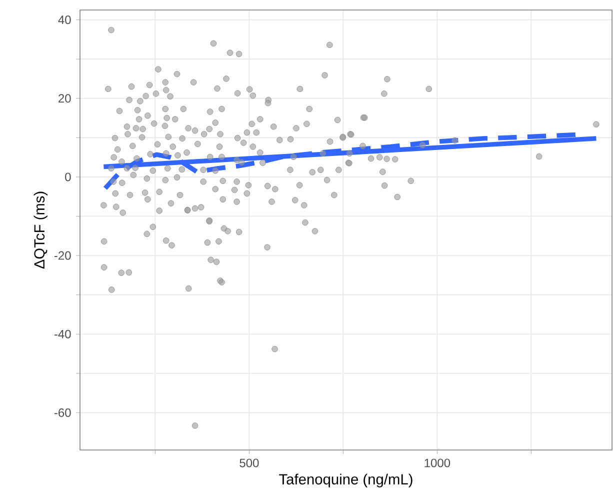 The width and height of the screenshot is (613, 500). What do you see at coordinates (345, 481) in the screenshot?
I see `x-axis-title: Tafenoquine (ng/mL)` at bounding box center [345, 481].